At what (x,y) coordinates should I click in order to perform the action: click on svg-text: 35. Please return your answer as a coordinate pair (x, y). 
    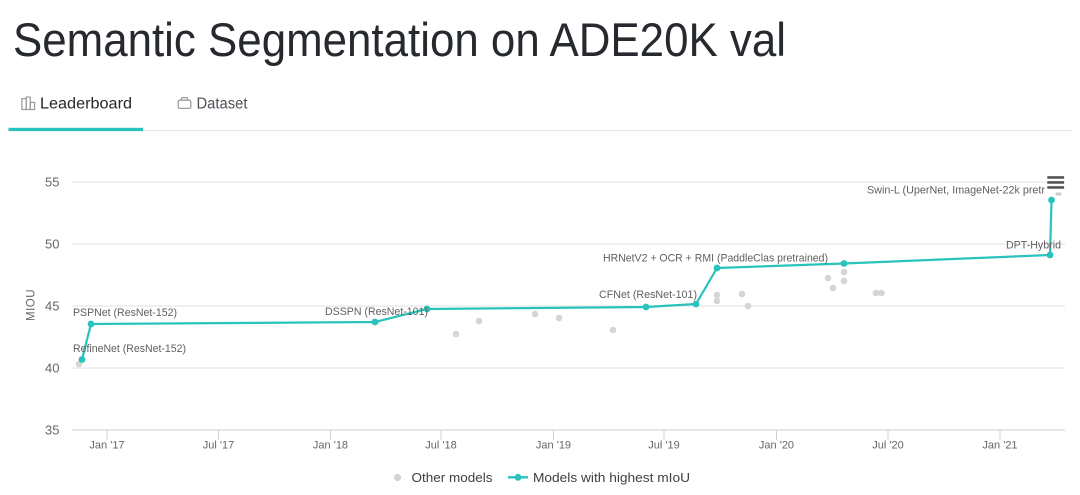
    Looking at the image, I should click on (52, 430).